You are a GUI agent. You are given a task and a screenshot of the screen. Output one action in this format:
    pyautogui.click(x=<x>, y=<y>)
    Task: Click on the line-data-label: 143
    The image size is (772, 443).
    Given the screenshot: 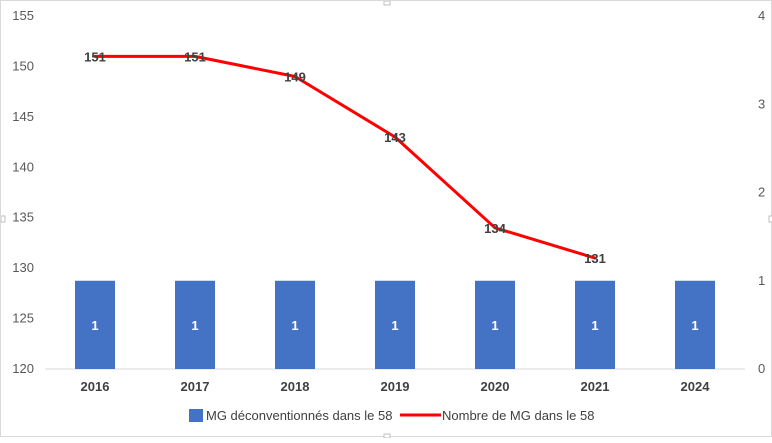 What is the action you would take?
    pyautogui.click(x=395, y=137)
    